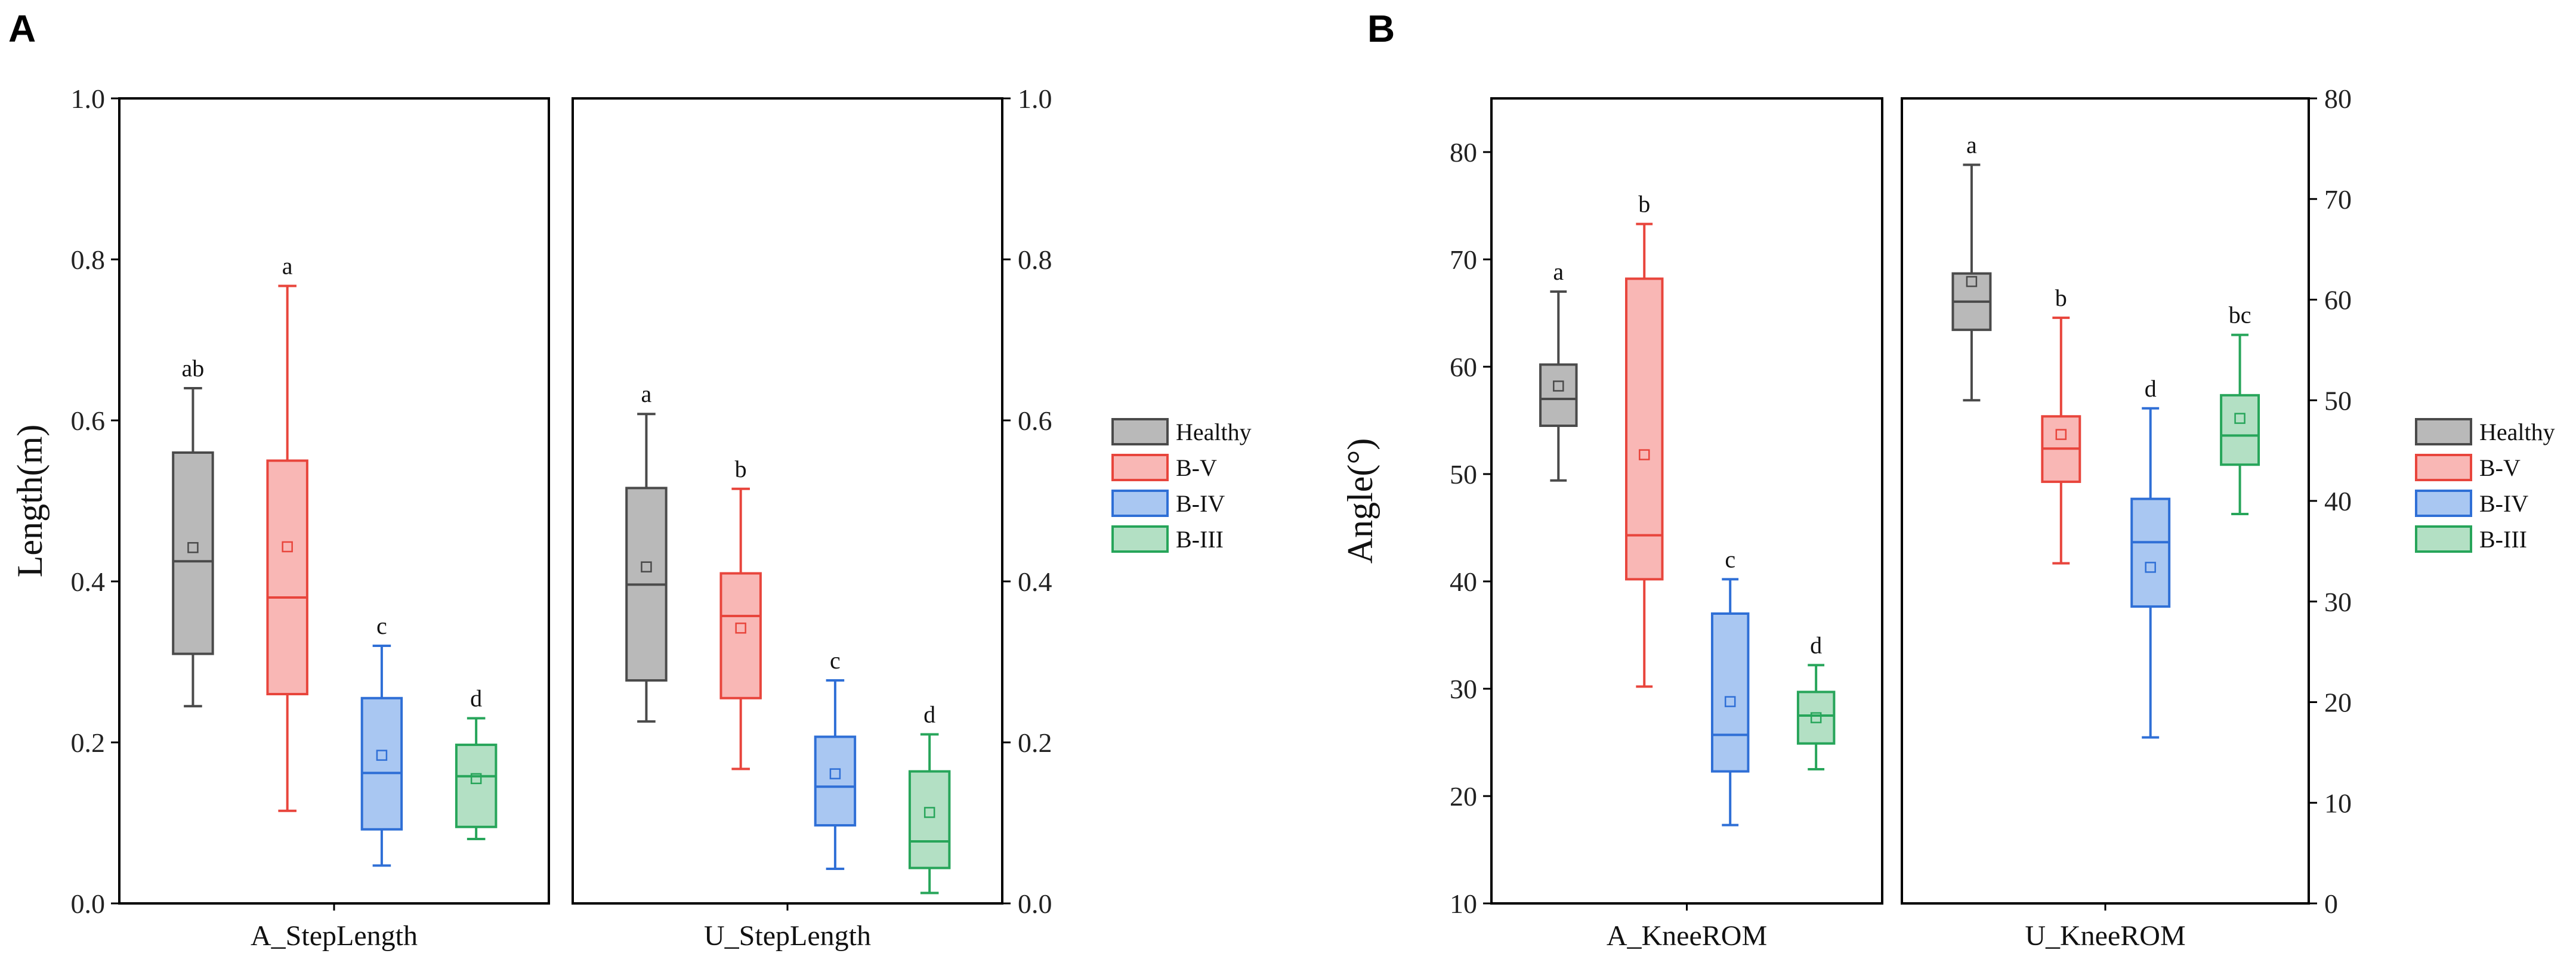  What do you see at coordinates (88, 903) in the screenshot?
I see `left-axis-tick-label: 0.0` at bounding box center [88, 903].